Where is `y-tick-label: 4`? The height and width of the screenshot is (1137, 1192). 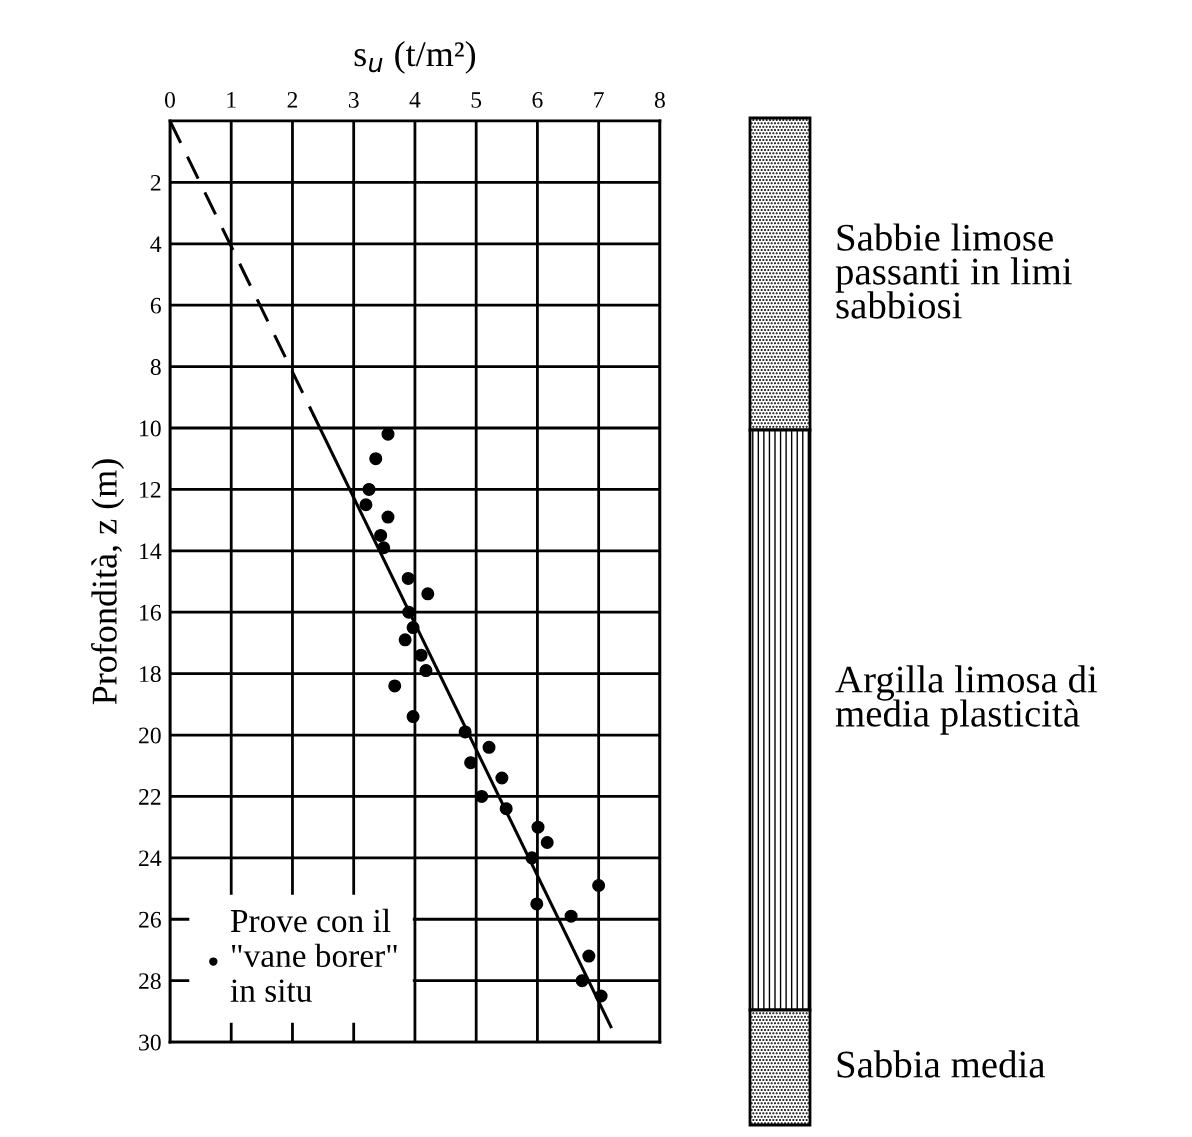 y-tick-label: 4 is located at coordinates (156, 244).